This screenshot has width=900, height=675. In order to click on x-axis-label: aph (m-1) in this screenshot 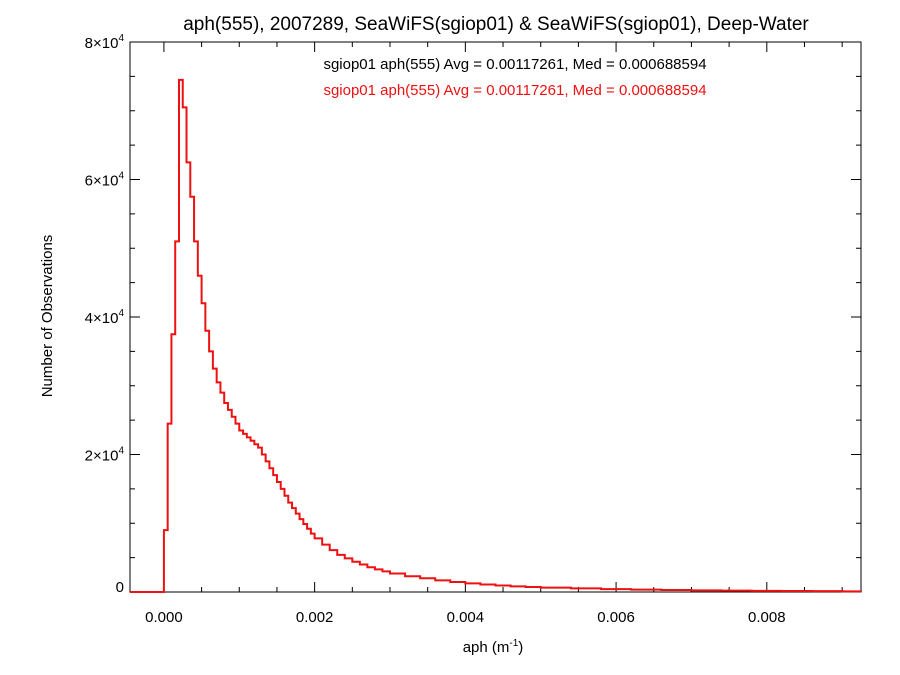, I will do `click(493, 647)`.